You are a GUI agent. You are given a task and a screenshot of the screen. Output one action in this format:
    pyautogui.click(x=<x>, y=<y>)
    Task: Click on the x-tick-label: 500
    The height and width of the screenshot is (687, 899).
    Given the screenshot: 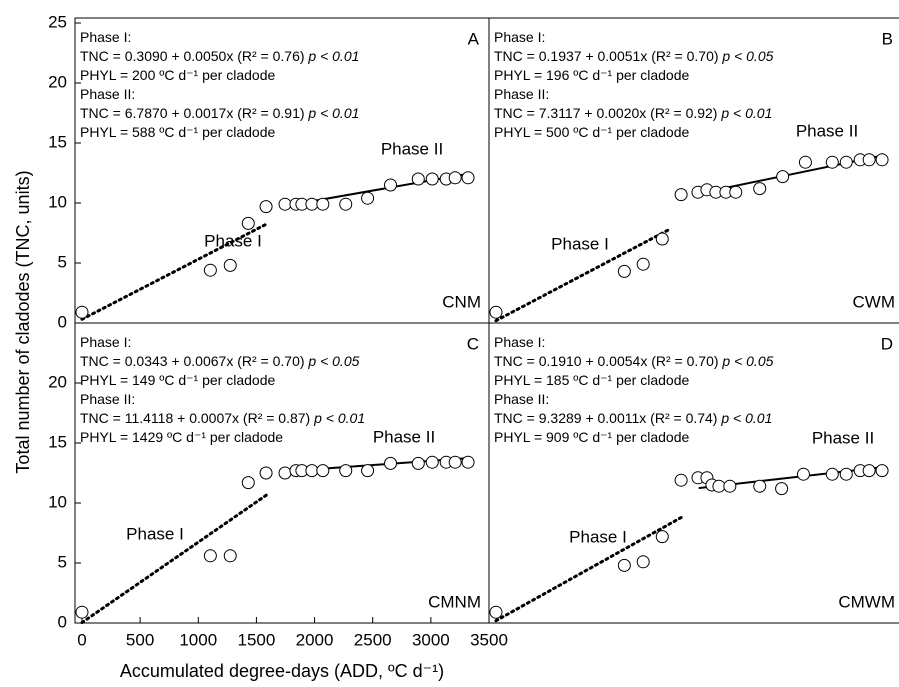 What is the action you would take?
    pyautogui.click(x=140, y=639)
    